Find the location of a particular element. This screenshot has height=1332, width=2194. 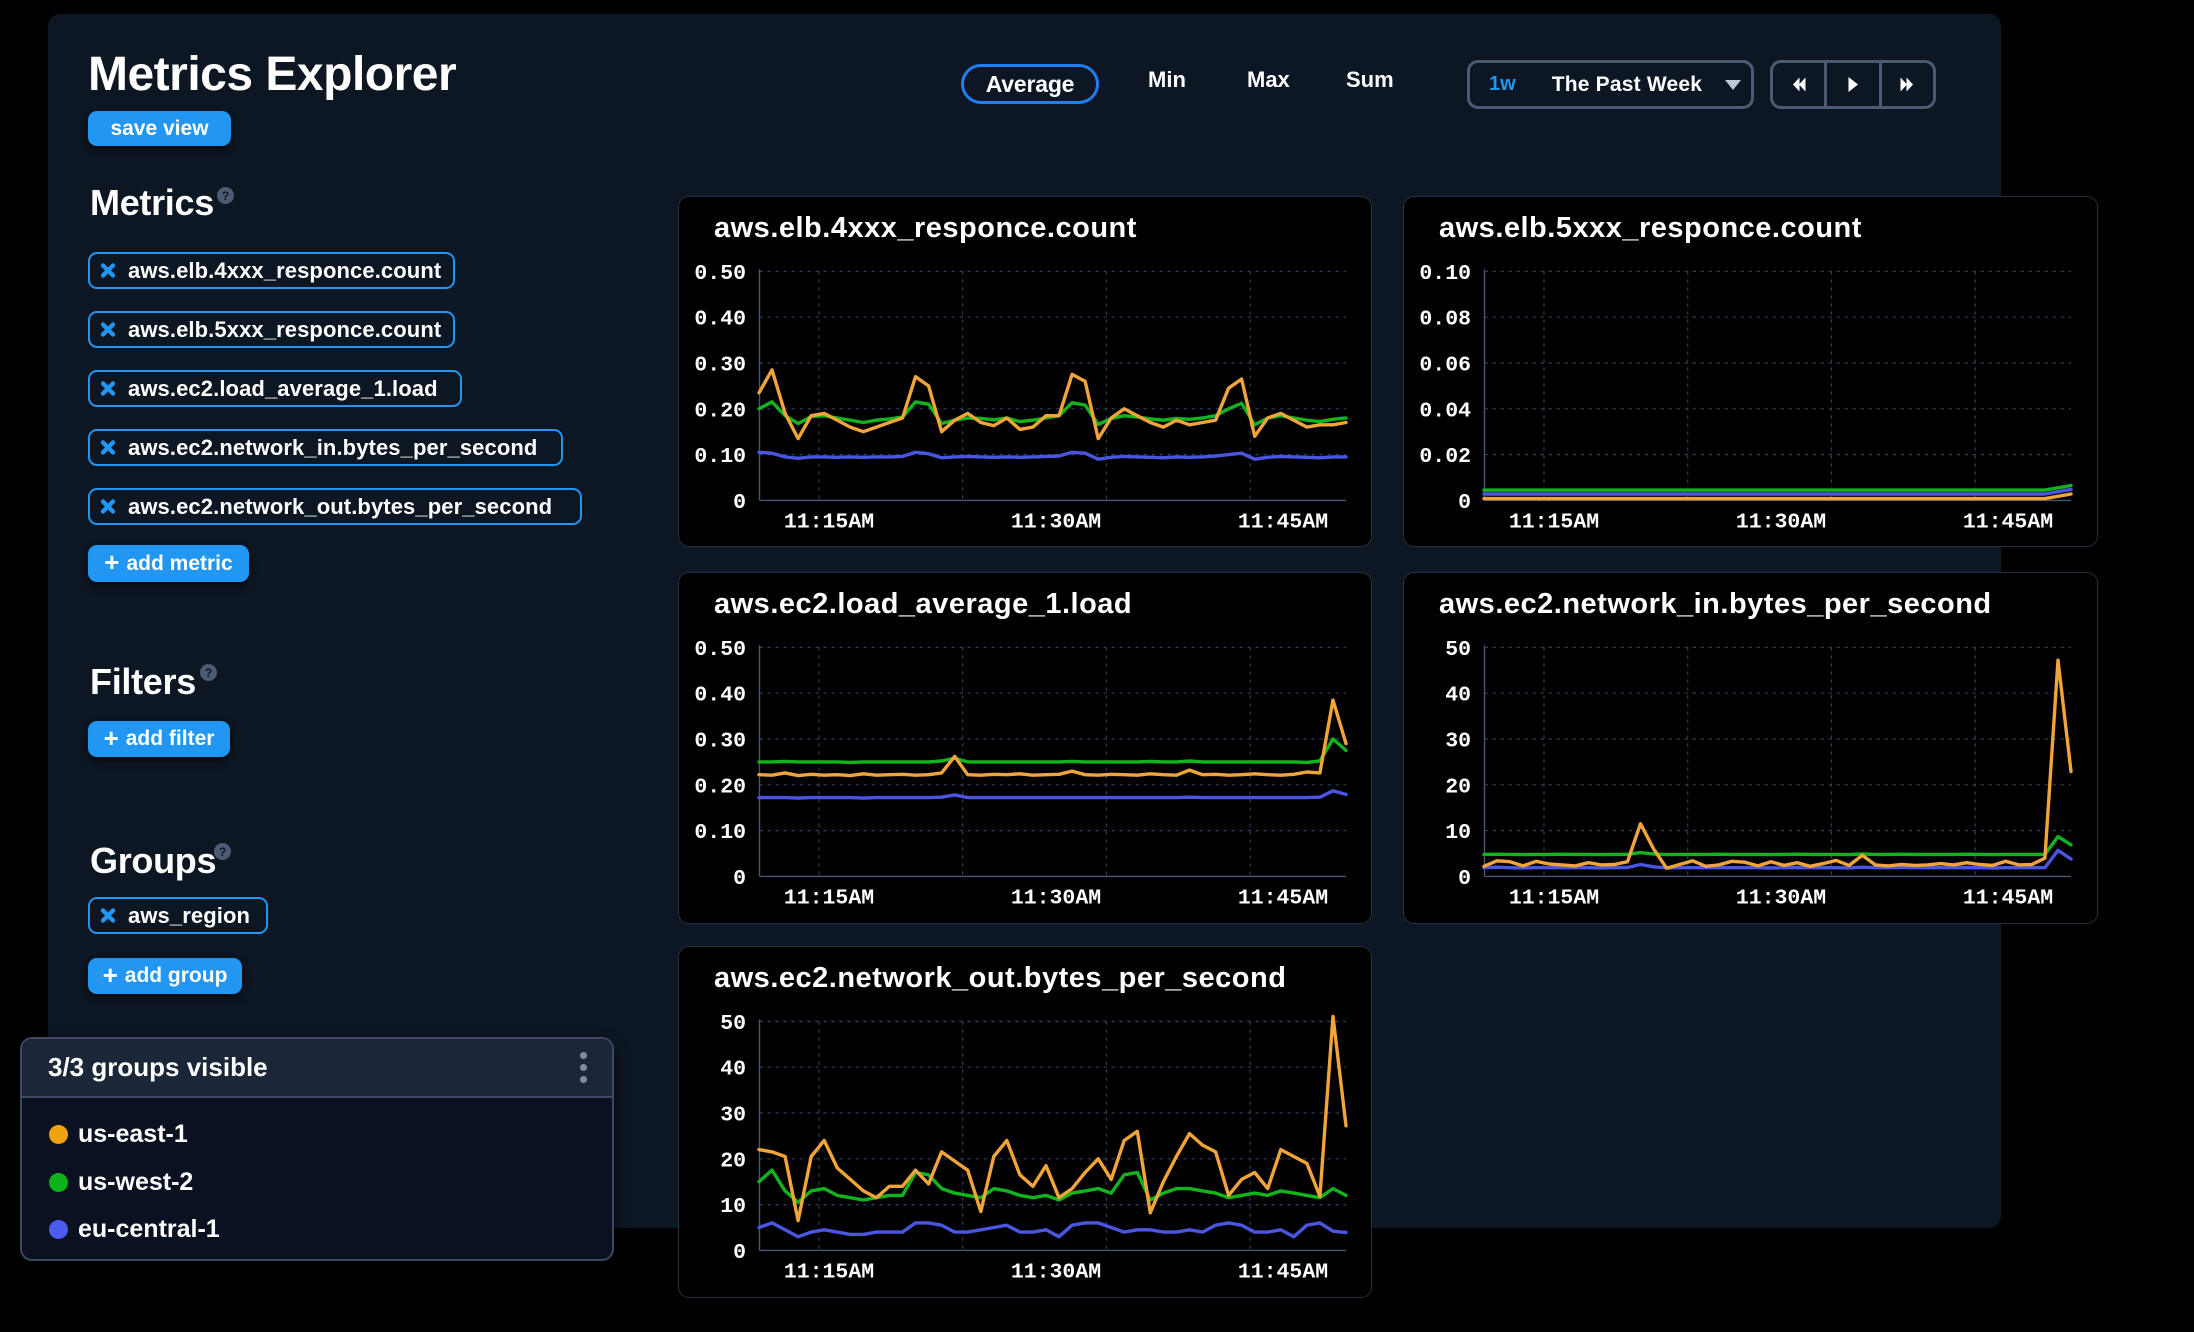

svg-text: 0.06 is located at coordinates (1445, 366).